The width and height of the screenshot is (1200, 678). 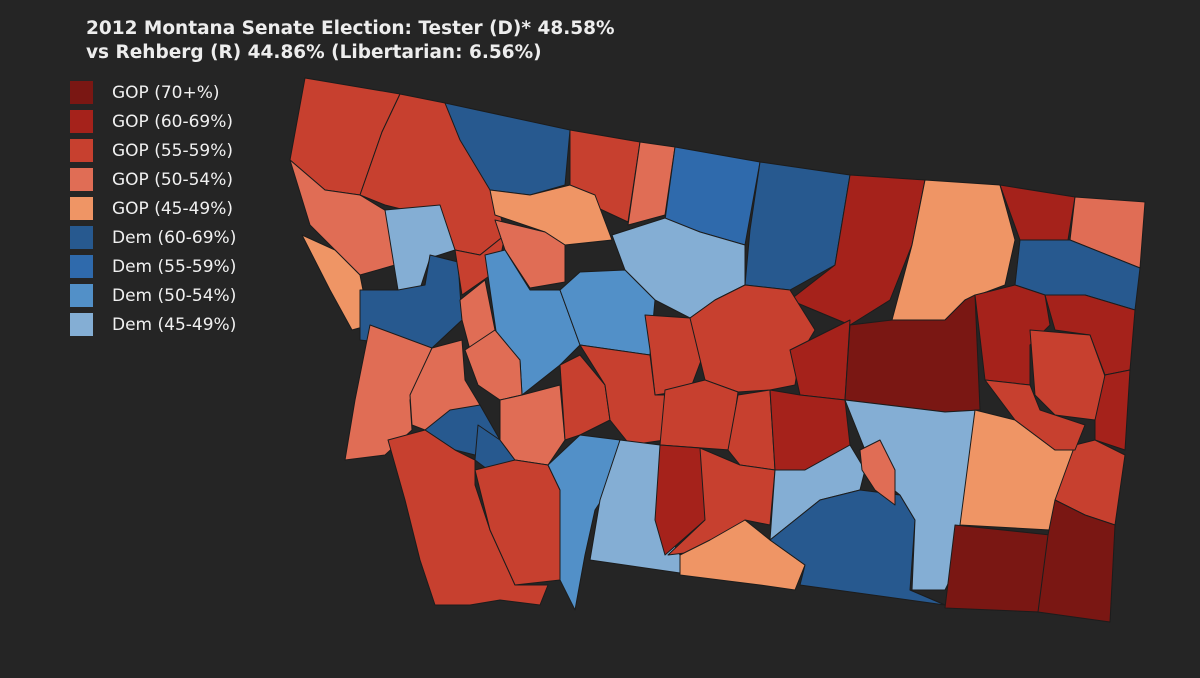 I want to click on legend-item-gop-60: GOP (60-69%), so click(x=153, y=121).